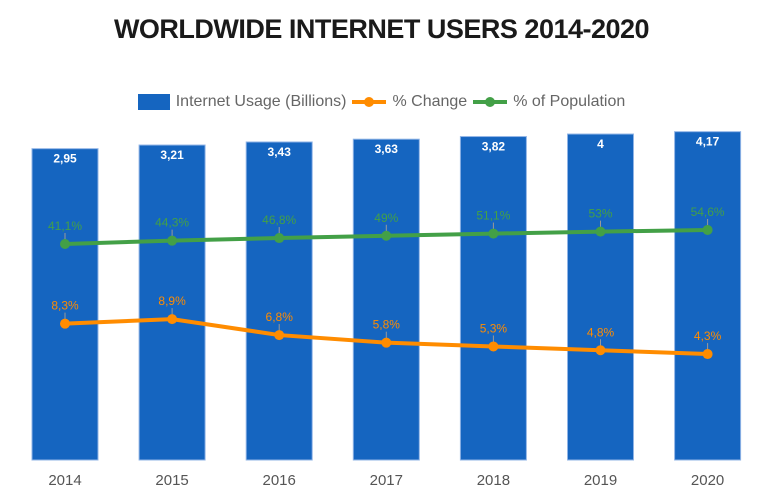 This screenshot has width=763, height=496. What do you see at coordinates (494, 147) in the screenshot?
I see `bar-label-2018: 3,82` at bounding box center [494, 147].